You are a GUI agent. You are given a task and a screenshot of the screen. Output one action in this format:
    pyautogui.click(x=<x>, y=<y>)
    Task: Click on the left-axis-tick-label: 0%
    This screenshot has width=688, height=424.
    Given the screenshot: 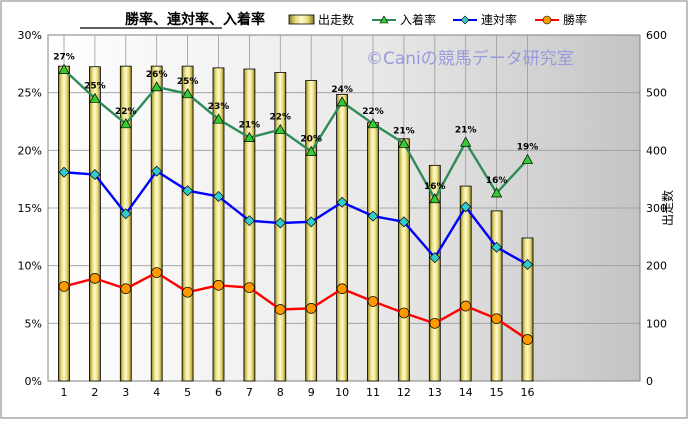 What is the action you would take?
    pyautogui.click(x=33, y=381)
    